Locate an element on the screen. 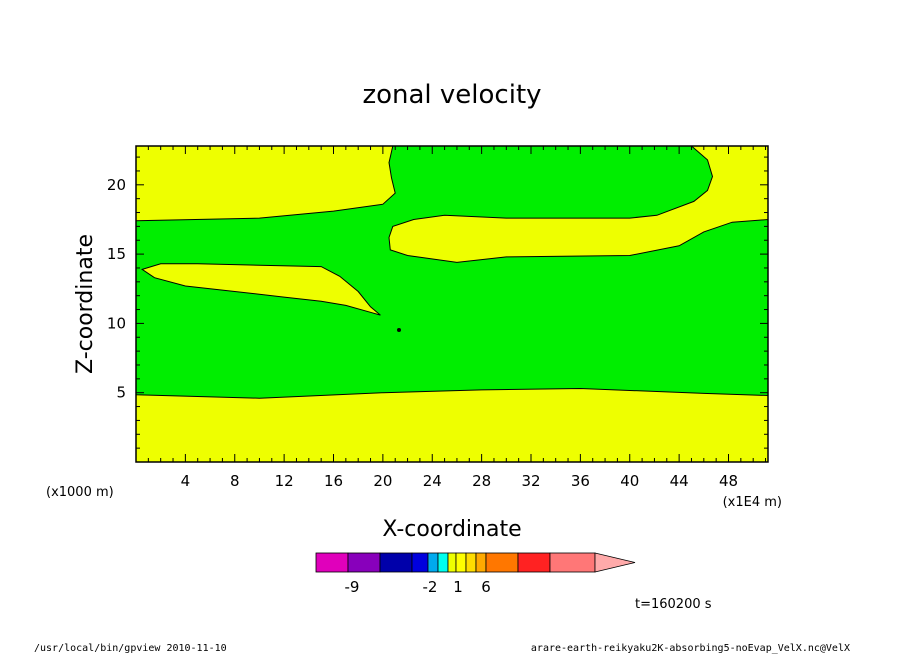 The width and height of the screenshot is (904, 654). y-axis-label: Z-coordinate is located at coordinates (85, 304).